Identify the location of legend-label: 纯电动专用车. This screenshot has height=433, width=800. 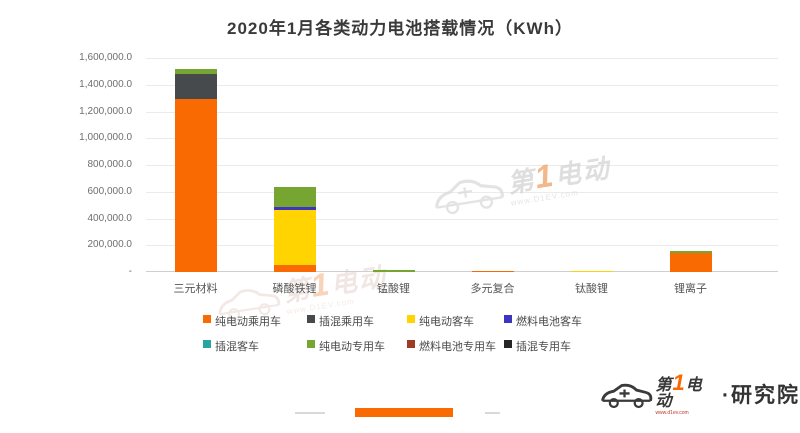
(352, 347).